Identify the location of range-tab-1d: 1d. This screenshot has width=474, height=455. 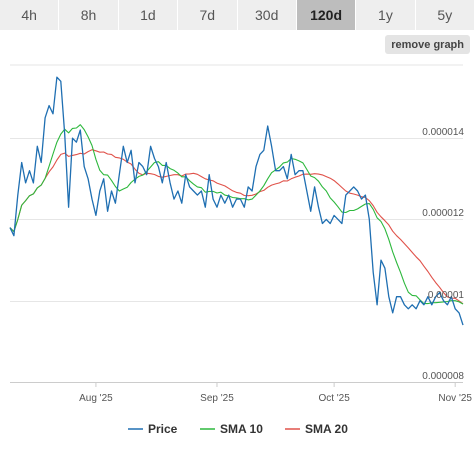
(148, 15).